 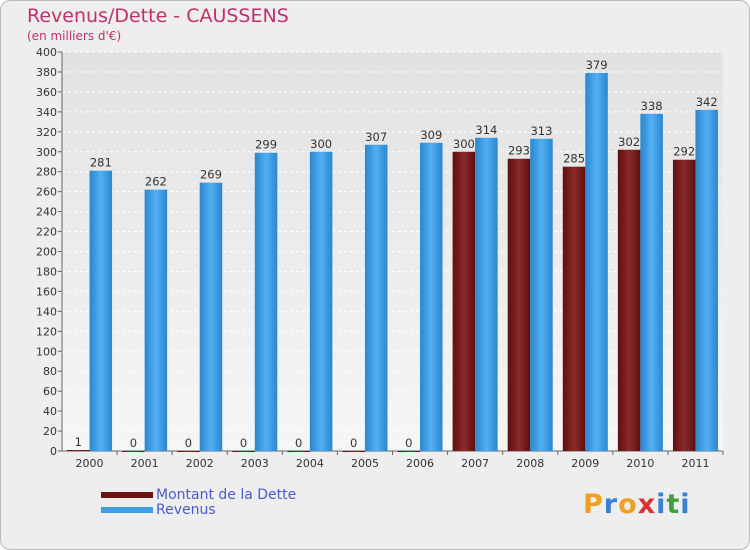 What do you see at coordinates (156, 320) in the screenshot?
I see `bar-revenus-2001` at bounding box center [156, 320].